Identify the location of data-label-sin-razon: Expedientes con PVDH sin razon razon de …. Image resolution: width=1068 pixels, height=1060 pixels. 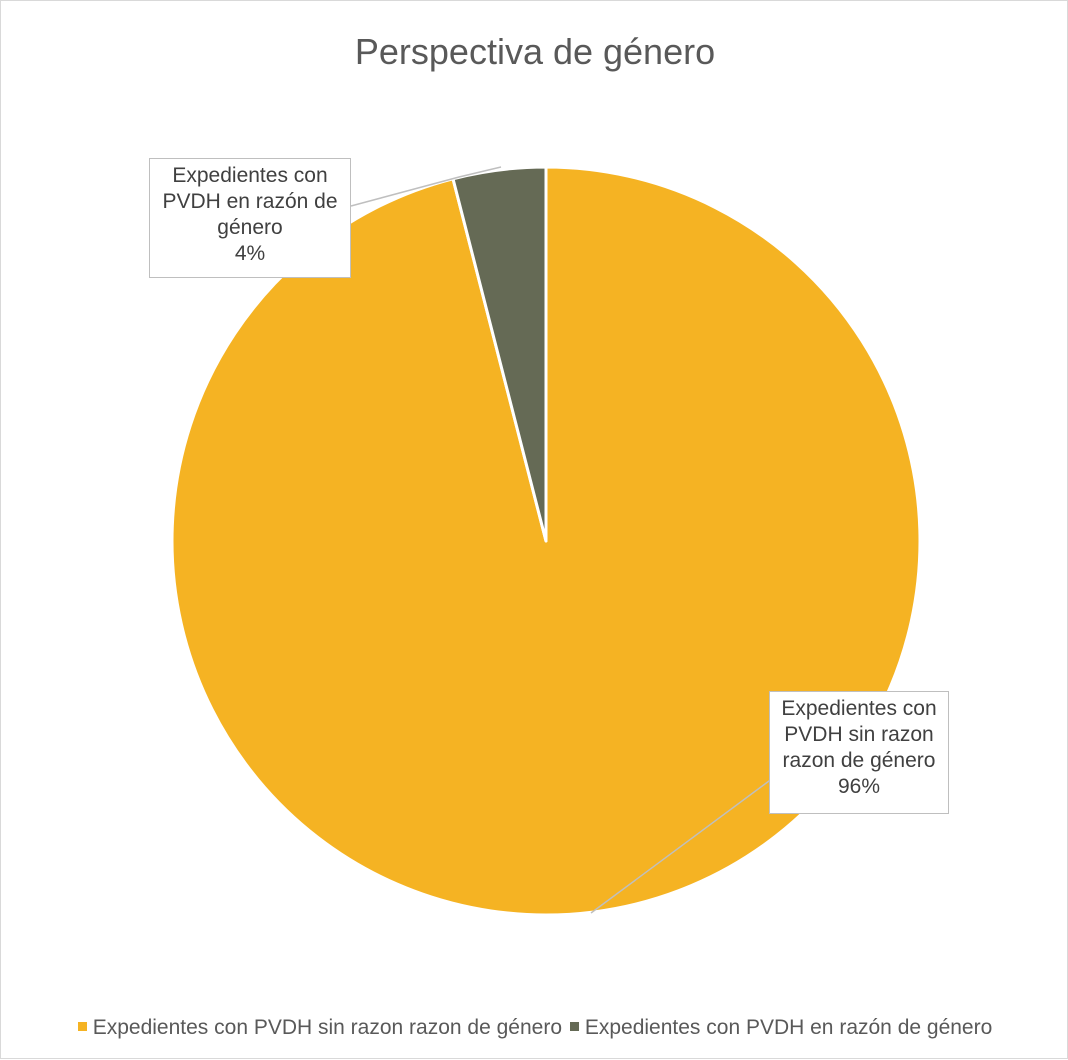
(859, 752).